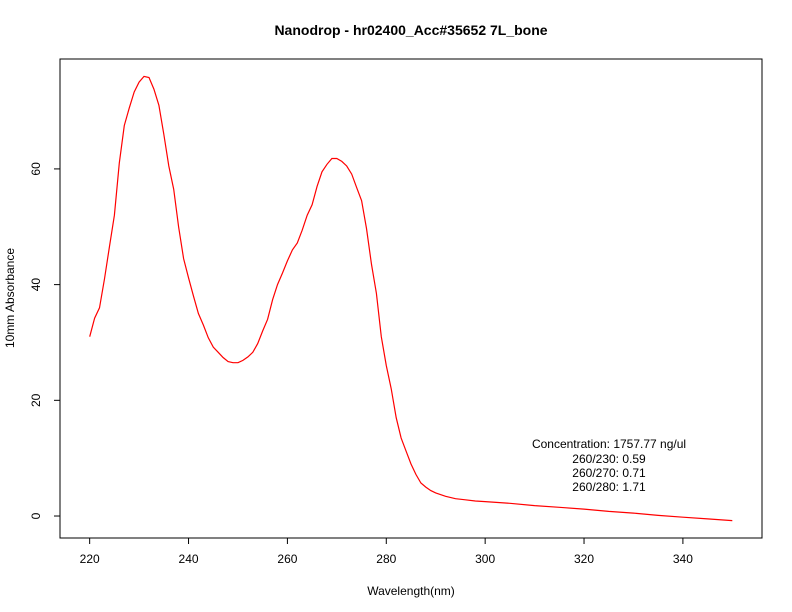 The height and width of the screenshot is (612, 792). Describe the element at coordinates (411, 591) in the screenshot. I see `x-axis-label: Wavelength(nm)` at that location.